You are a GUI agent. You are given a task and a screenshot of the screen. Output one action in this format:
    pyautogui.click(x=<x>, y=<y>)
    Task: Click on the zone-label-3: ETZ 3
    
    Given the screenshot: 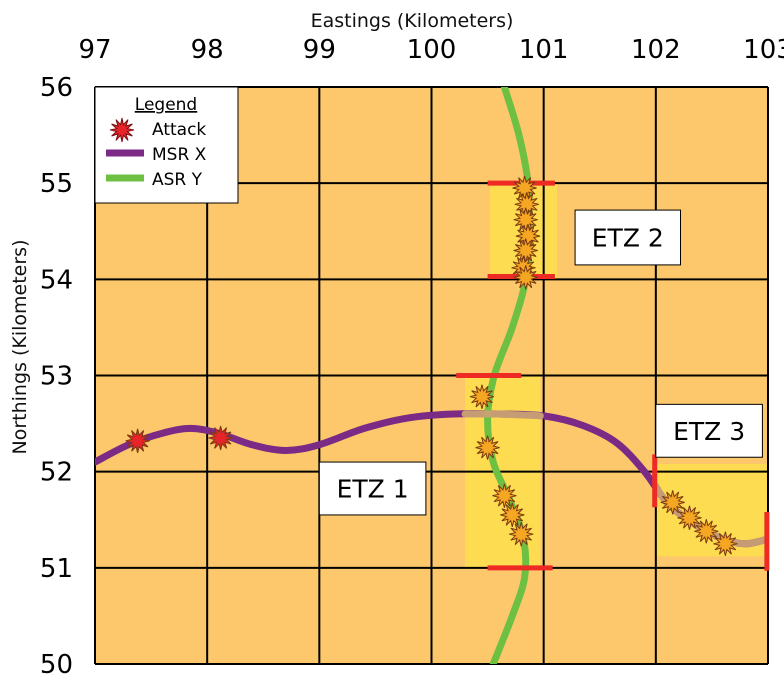 What is the action you would take?
    pyautogui.click(x=709, y=431)
    